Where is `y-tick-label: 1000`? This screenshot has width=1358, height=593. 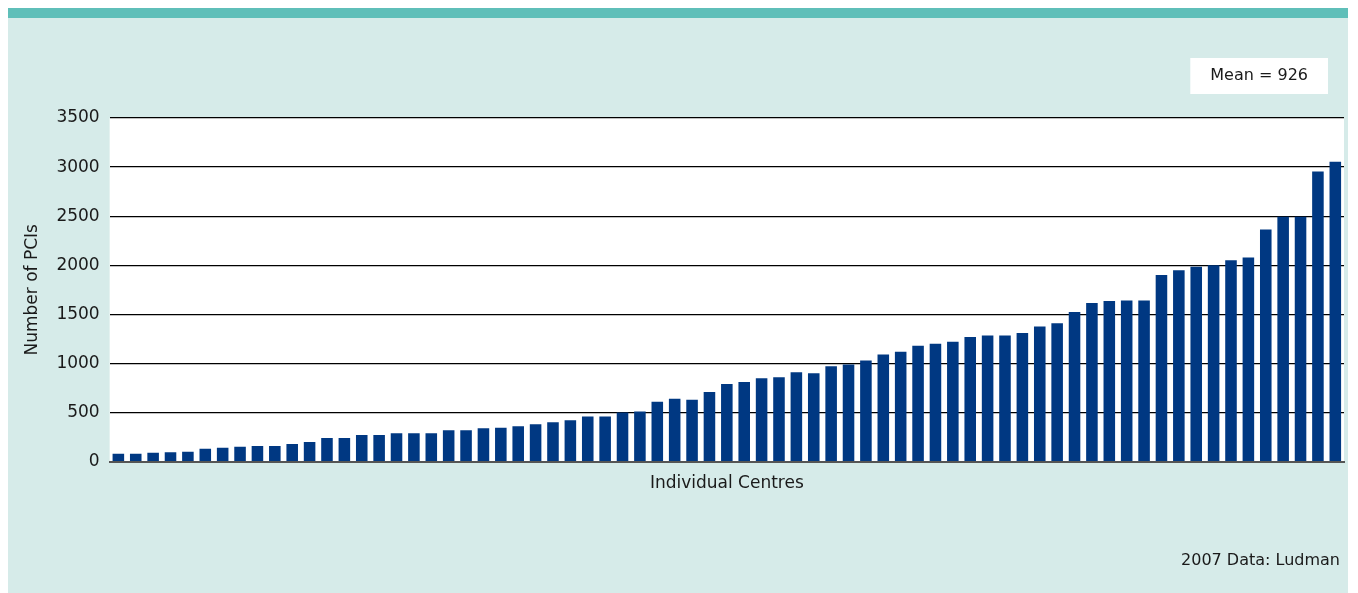
y-tick-label: 1000 is located at coordinates (78, 361).